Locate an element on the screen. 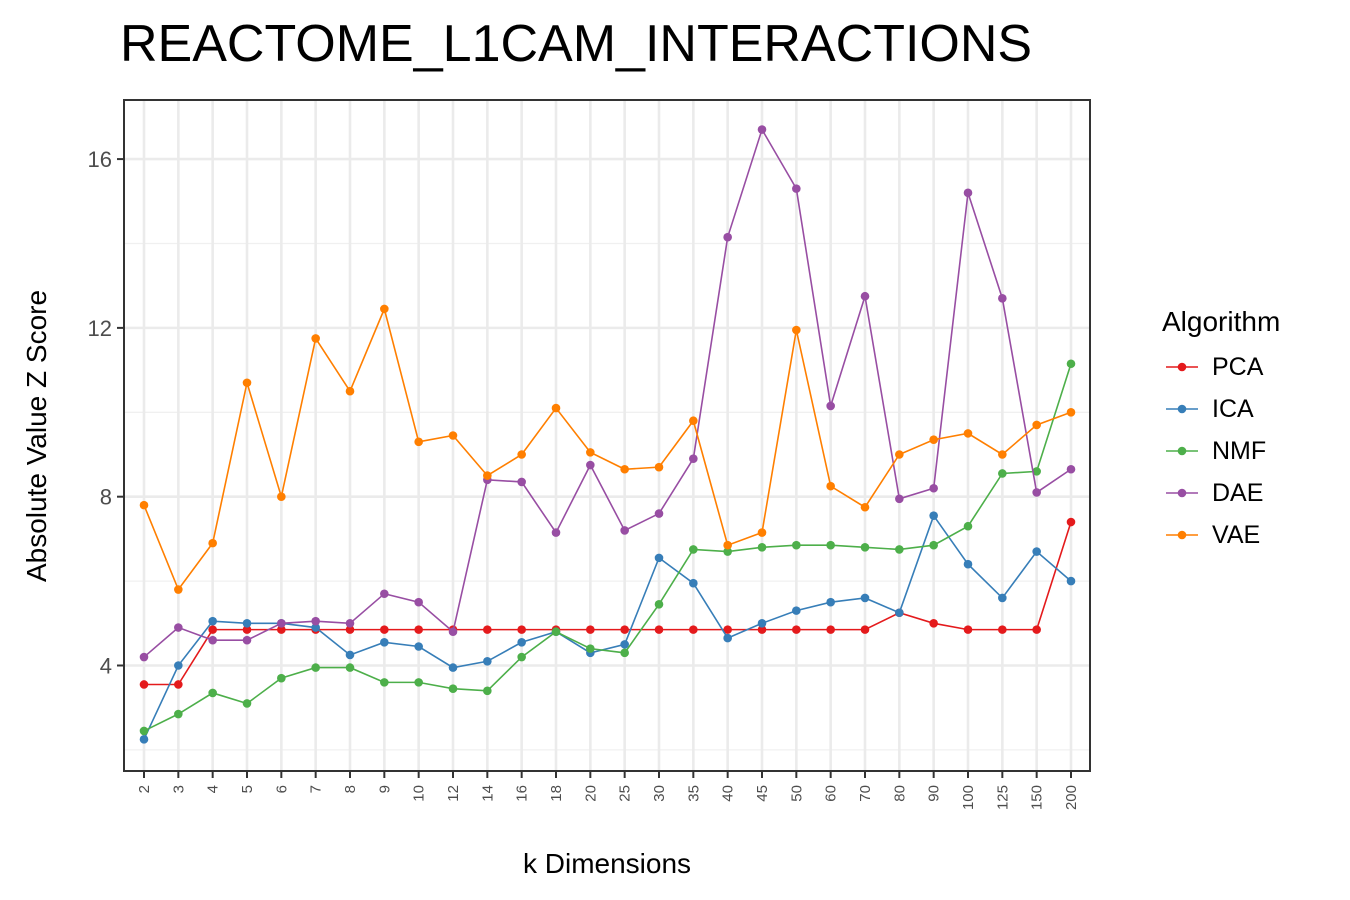 This screenshot has height=900, width=1350. x-tick-label: 100 is located at coordinates (968, 797).